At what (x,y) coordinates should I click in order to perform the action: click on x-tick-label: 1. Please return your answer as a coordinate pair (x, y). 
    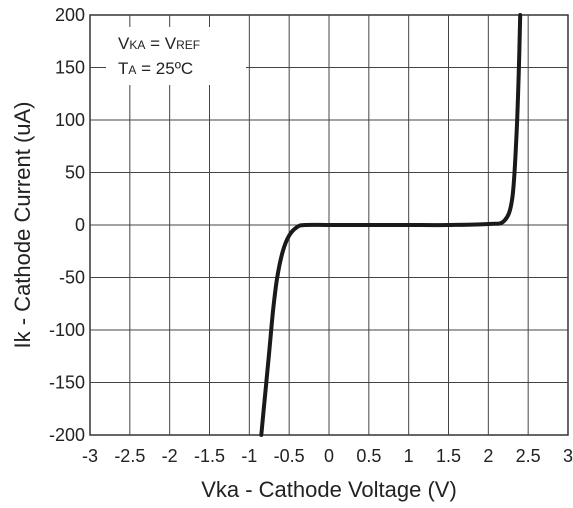
    Looking at the image, I should click on (409, 456).